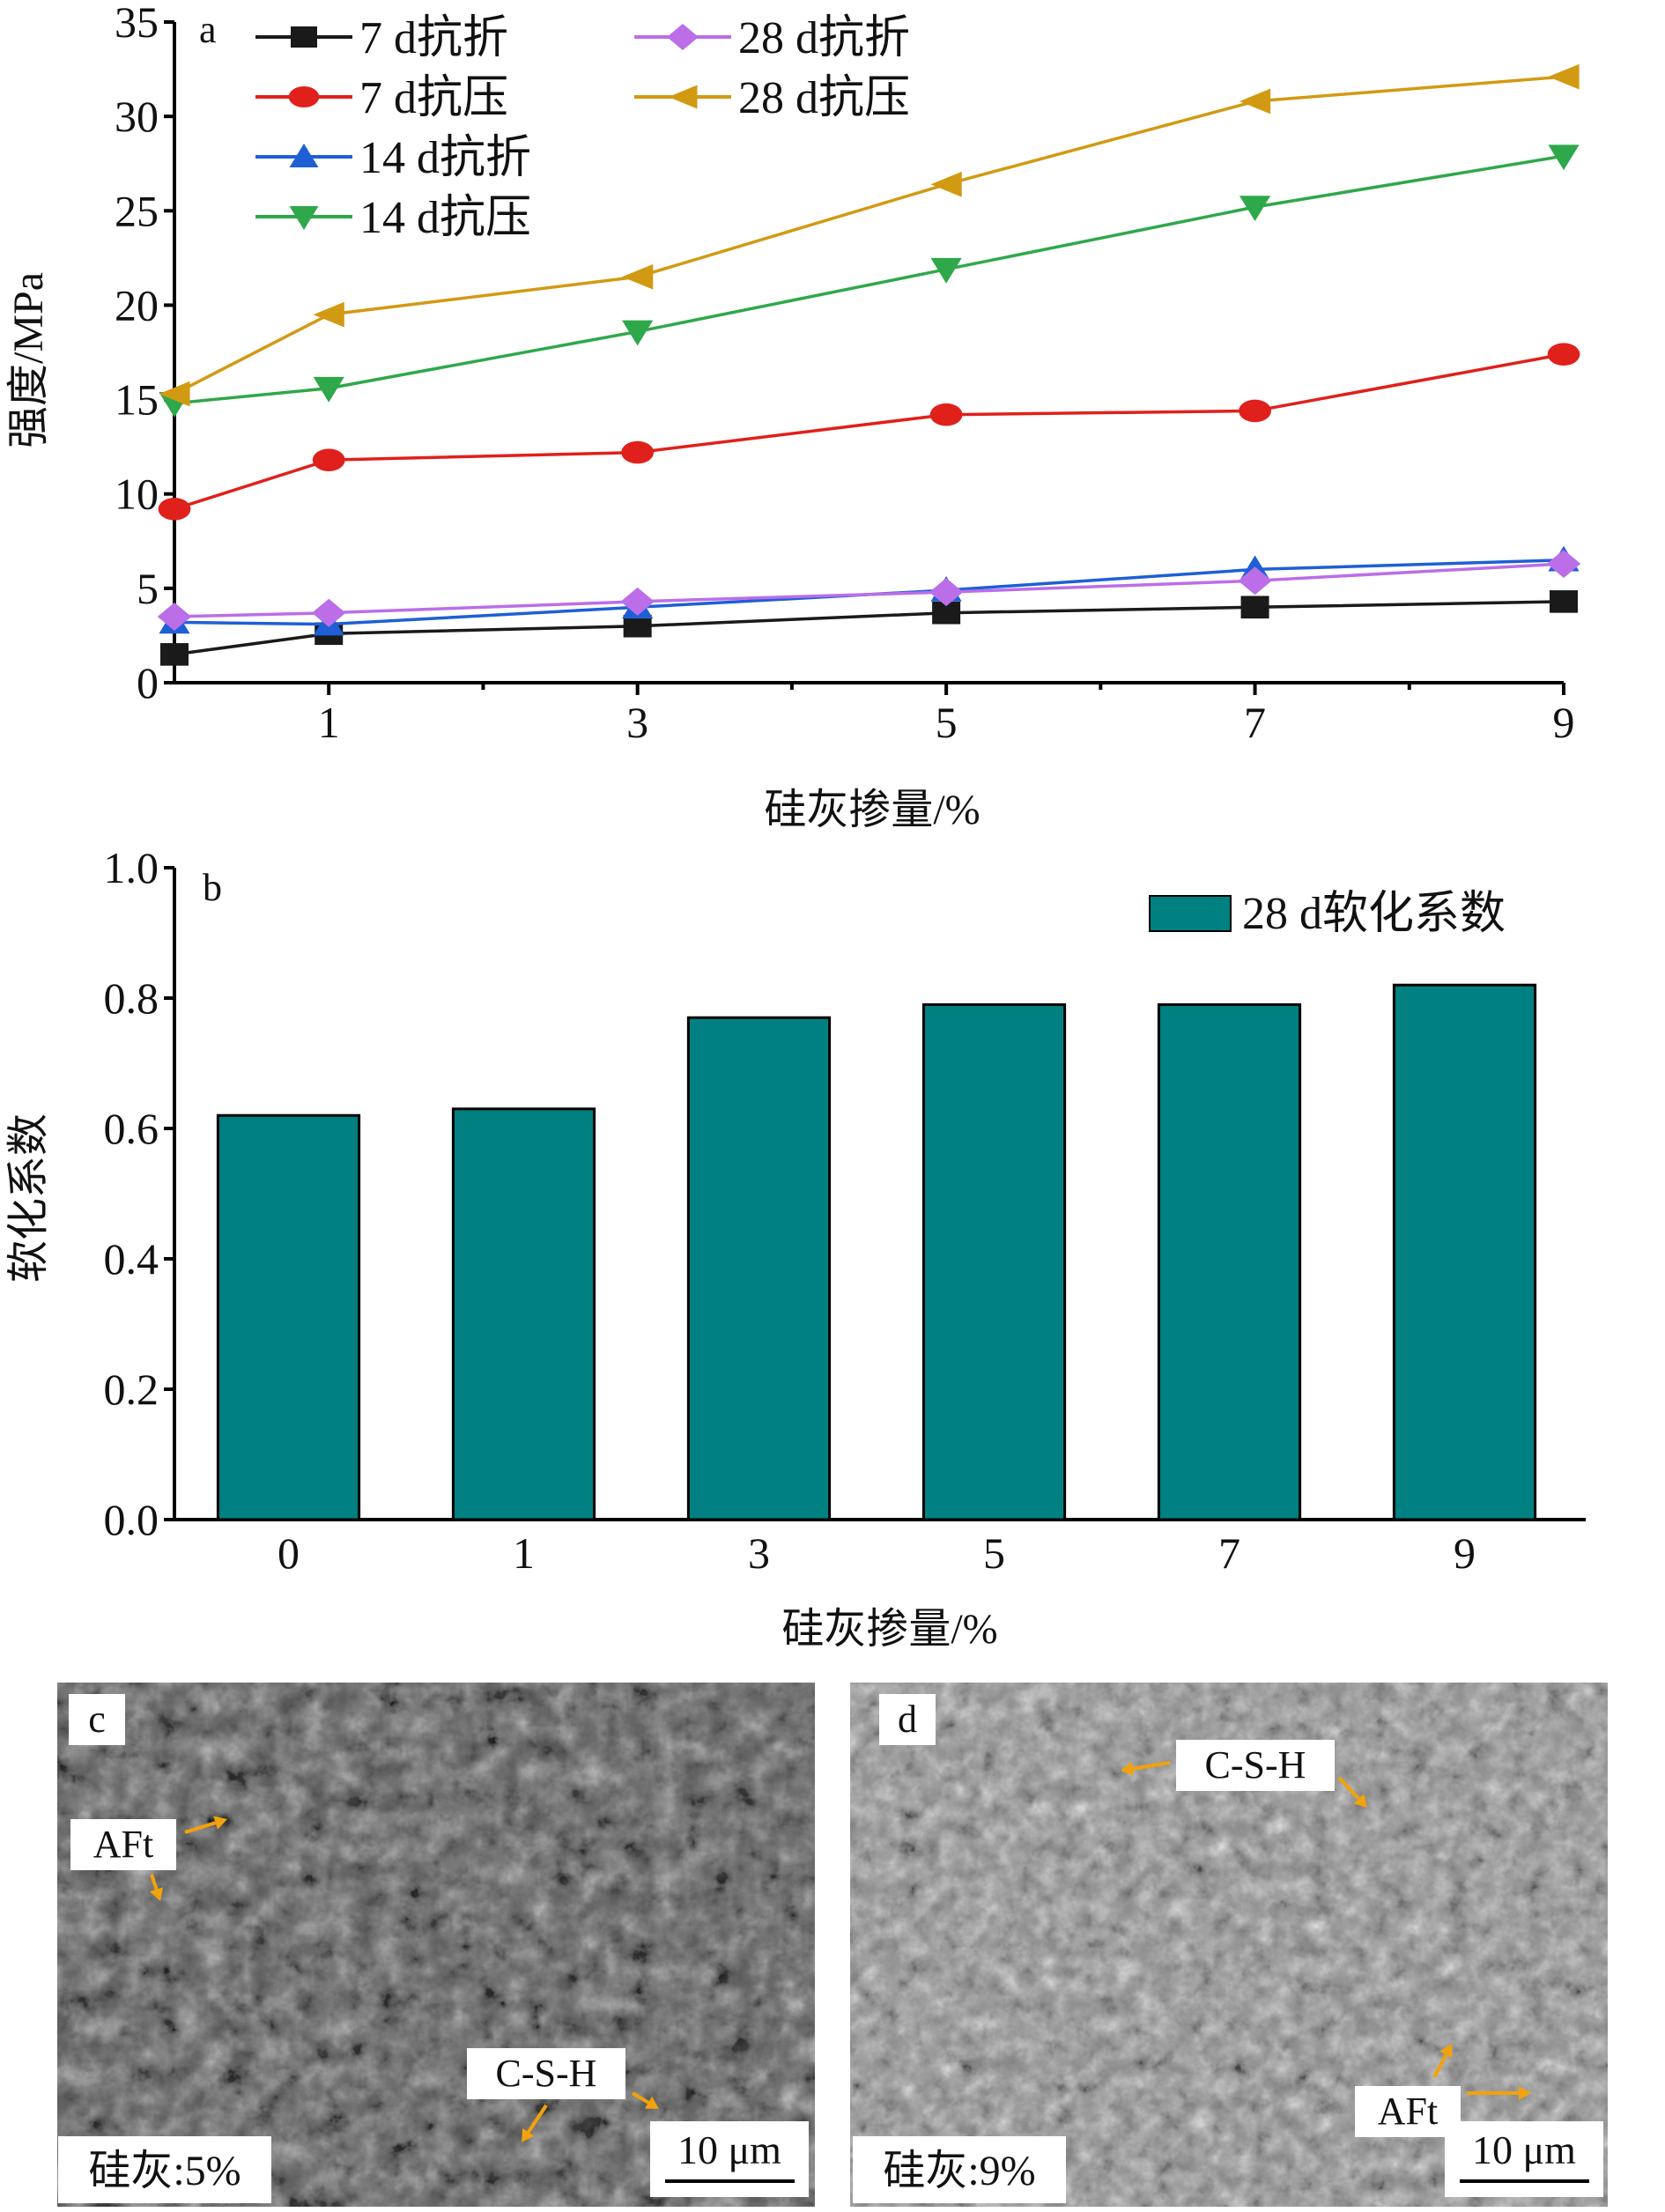 The width and height of the screenshot is (1665, 2212). I want to click on caption-c: 硅灰:5%, so click(164, 2171).